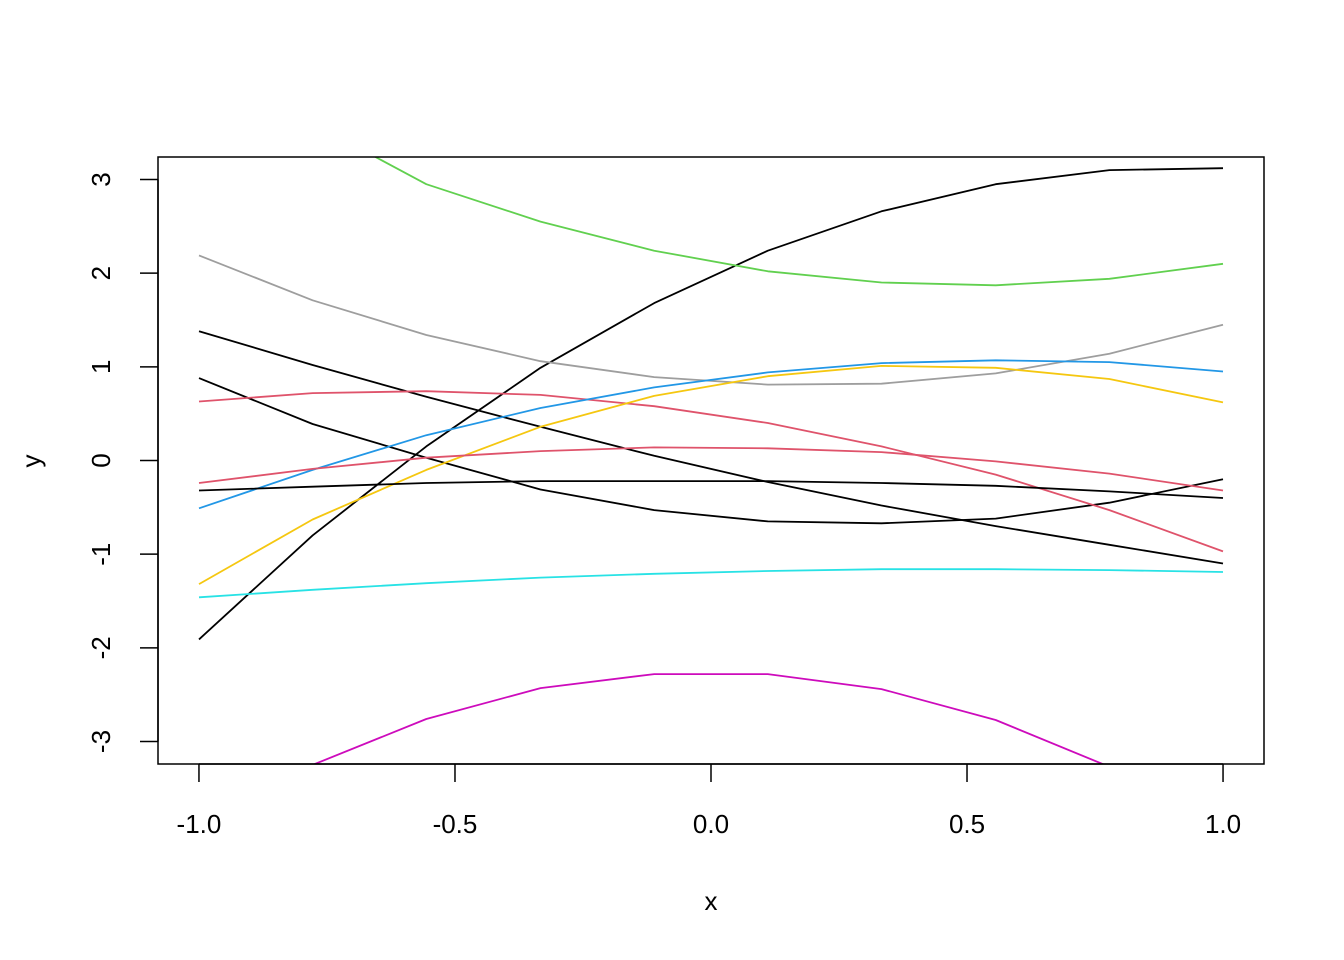  I want to click on x-tick-label: -0.5, so click(455, 824).